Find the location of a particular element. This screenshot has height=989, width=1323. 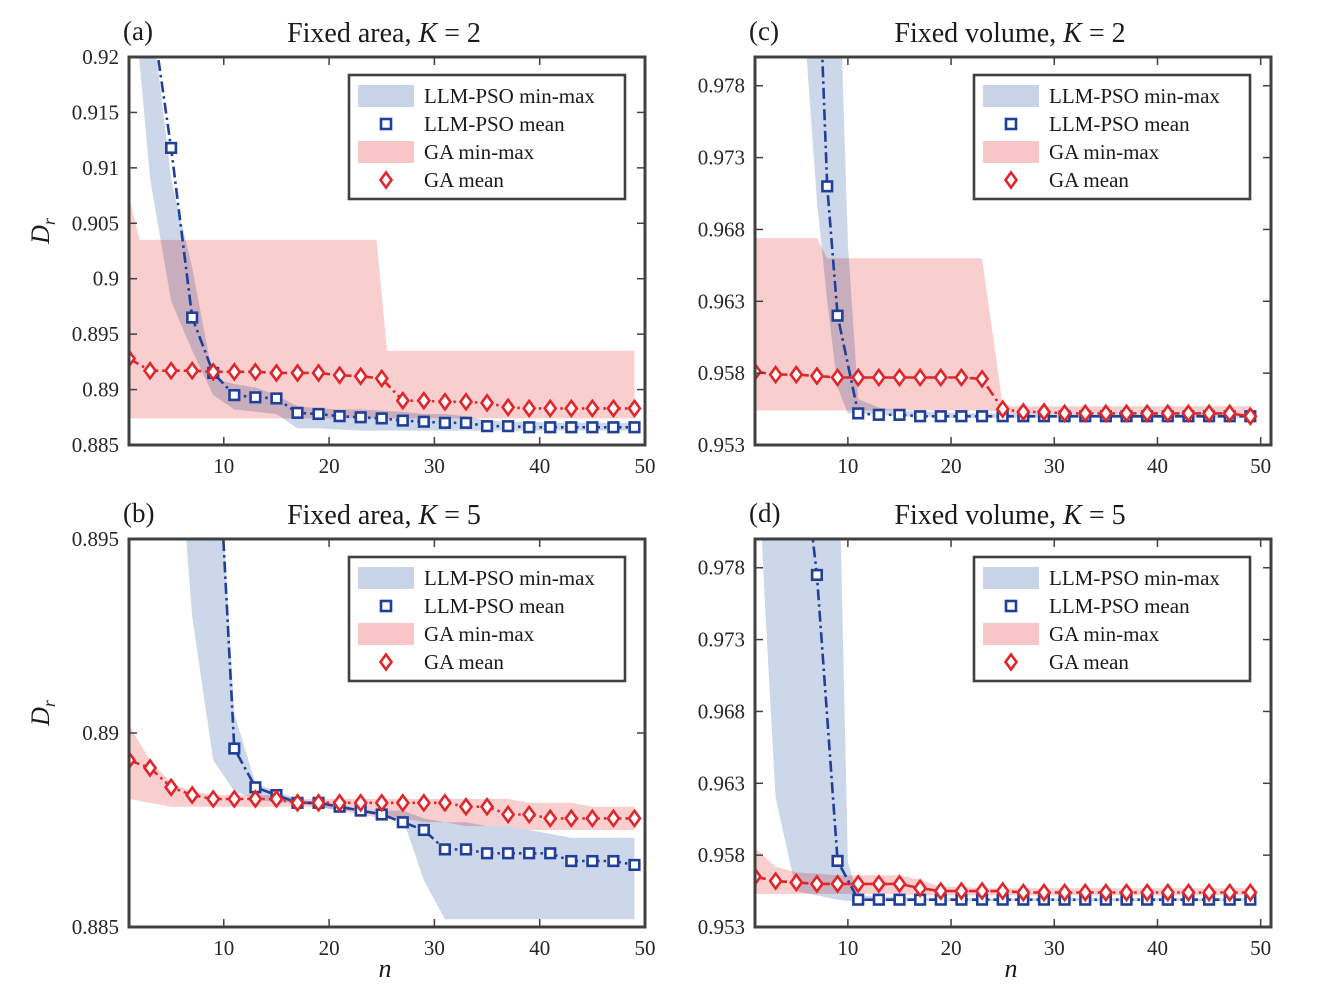

y-tick-label: 0.968 is located at coordinates (721, 711).